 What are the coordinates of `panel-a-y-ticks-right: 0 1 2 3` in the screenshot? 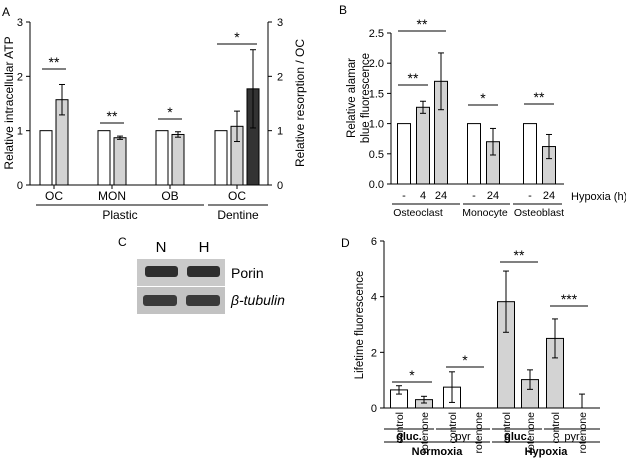 It's located at (275, 104).